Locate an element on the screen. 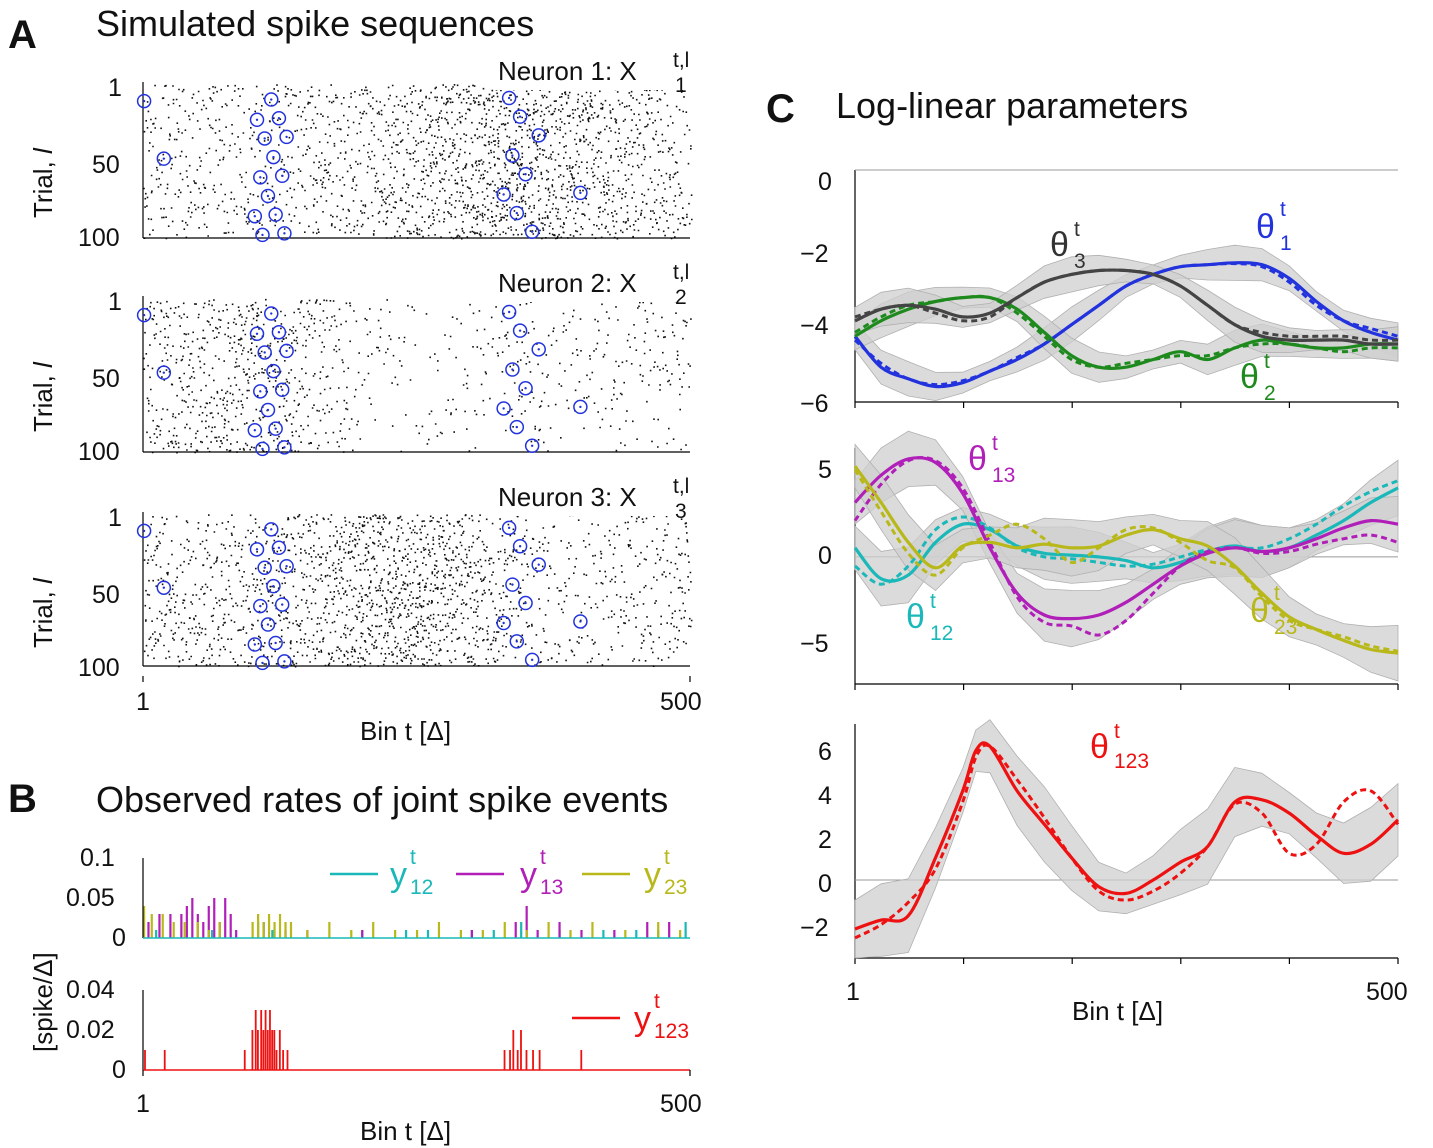 Image resolution: width=1433 pixels, height=1148 pixels. rates-xtick-500: 500 is located at coordinates (681, 1104).